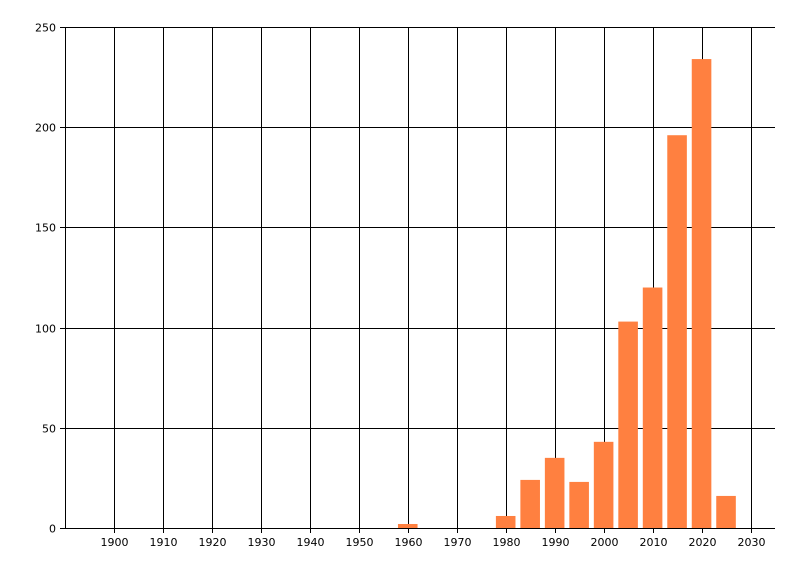 The width and height of the screenshot is (800, 580). I want to click on y-tick-label: 50, so click(49, 429).